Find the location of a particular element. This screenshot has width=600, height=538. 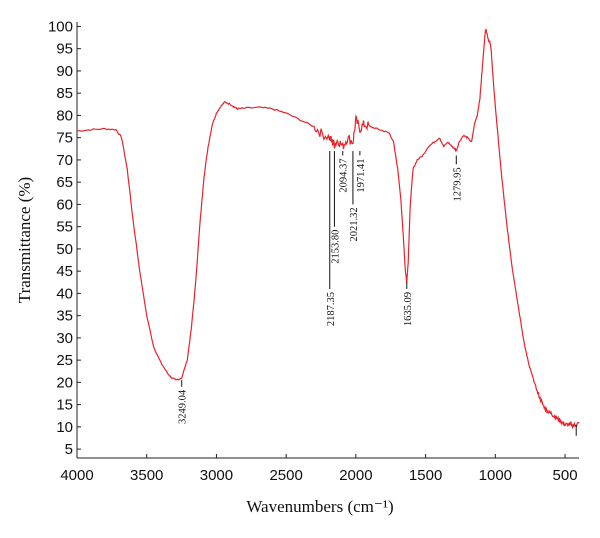

peak-label: 1635.09 is located at coordinates (408, 309).